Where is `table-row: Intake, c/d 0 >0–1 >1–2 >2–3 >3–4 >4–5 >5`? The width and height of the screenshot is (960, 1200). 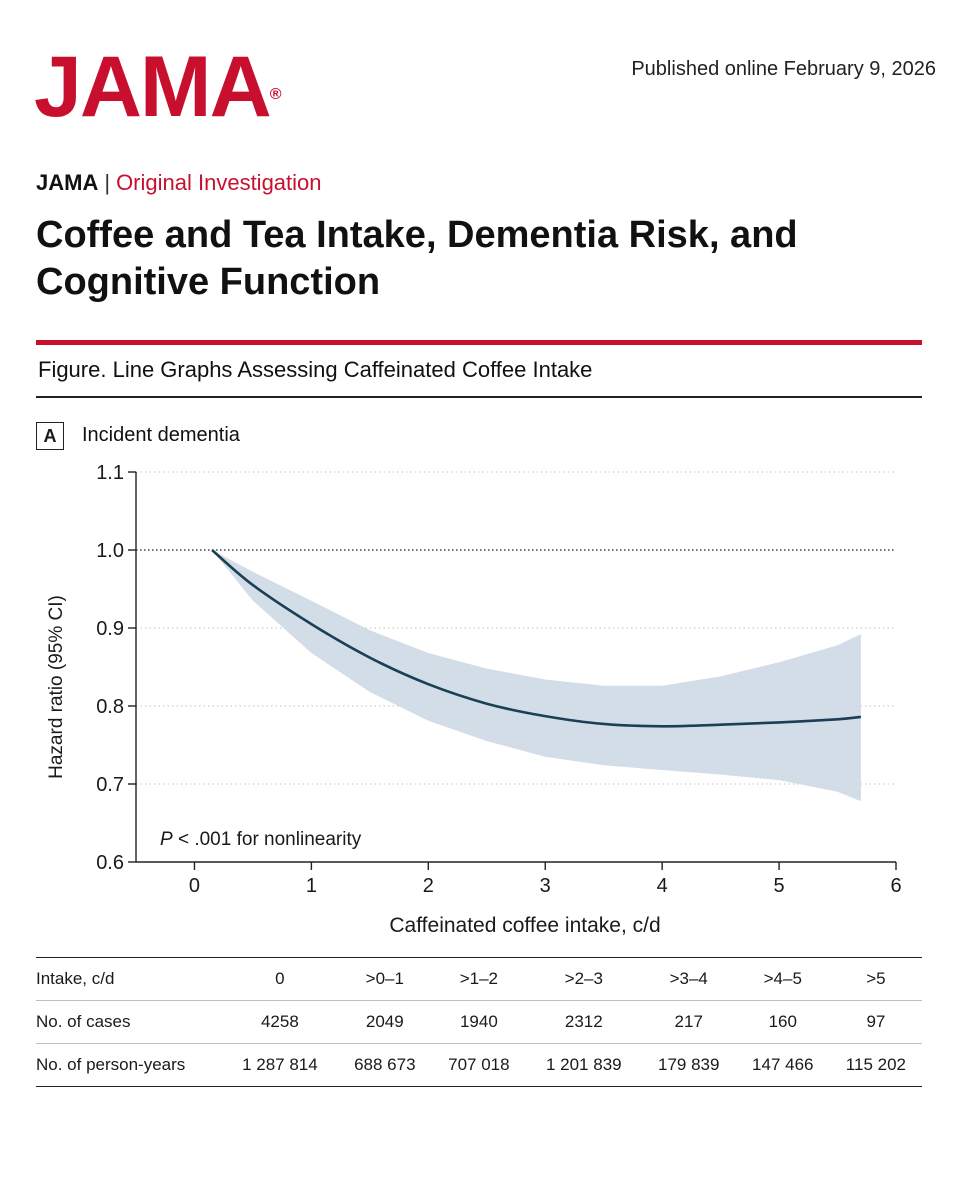 table-row: Intake, c/d 0 >0–1 >1–2 >2–3 >3–4 >4–5 >5 is located at coordinates (479, 979).